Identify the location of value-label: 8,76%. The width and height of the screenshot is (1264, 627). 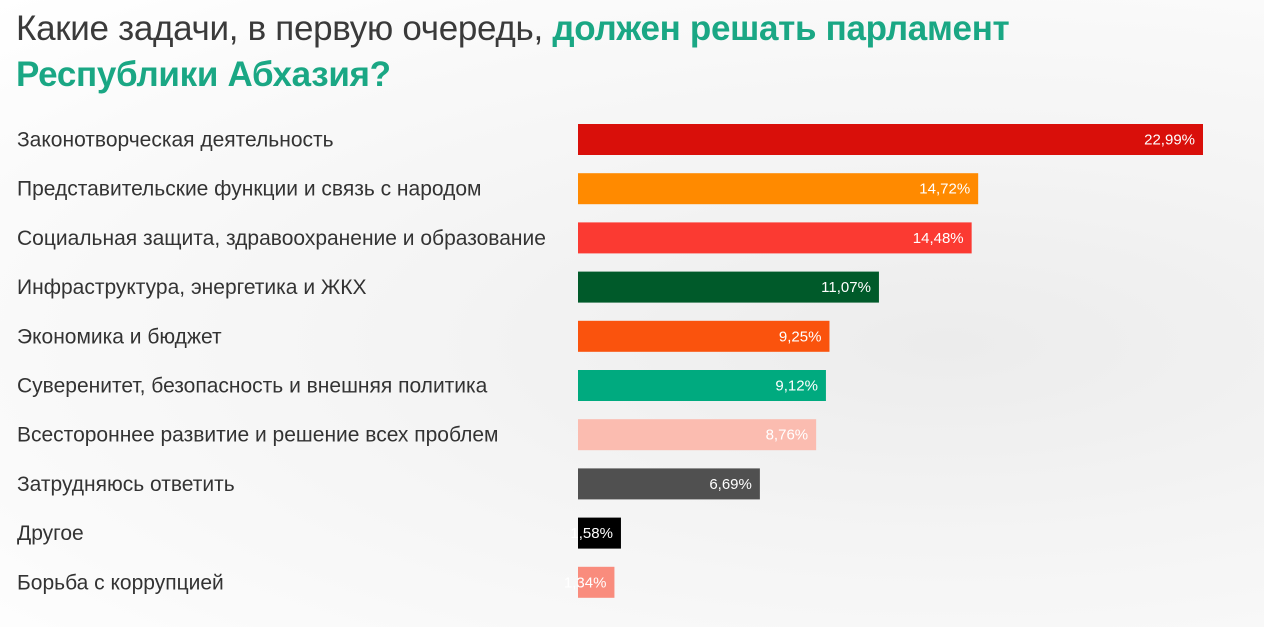
(787, 435).